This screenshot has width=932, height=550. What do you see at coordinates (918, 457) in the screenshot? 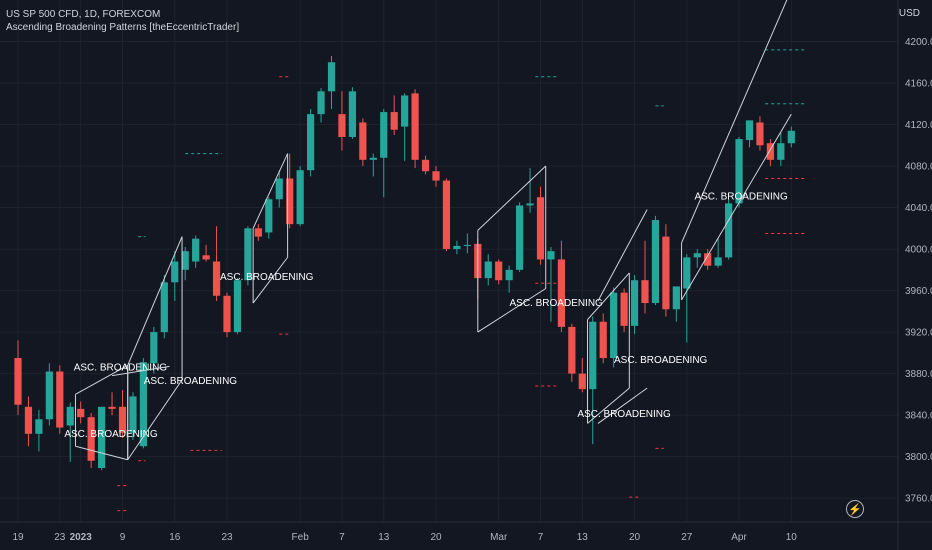
I see `price-tick-label: 3800.0` at bounding box center [918, 457].